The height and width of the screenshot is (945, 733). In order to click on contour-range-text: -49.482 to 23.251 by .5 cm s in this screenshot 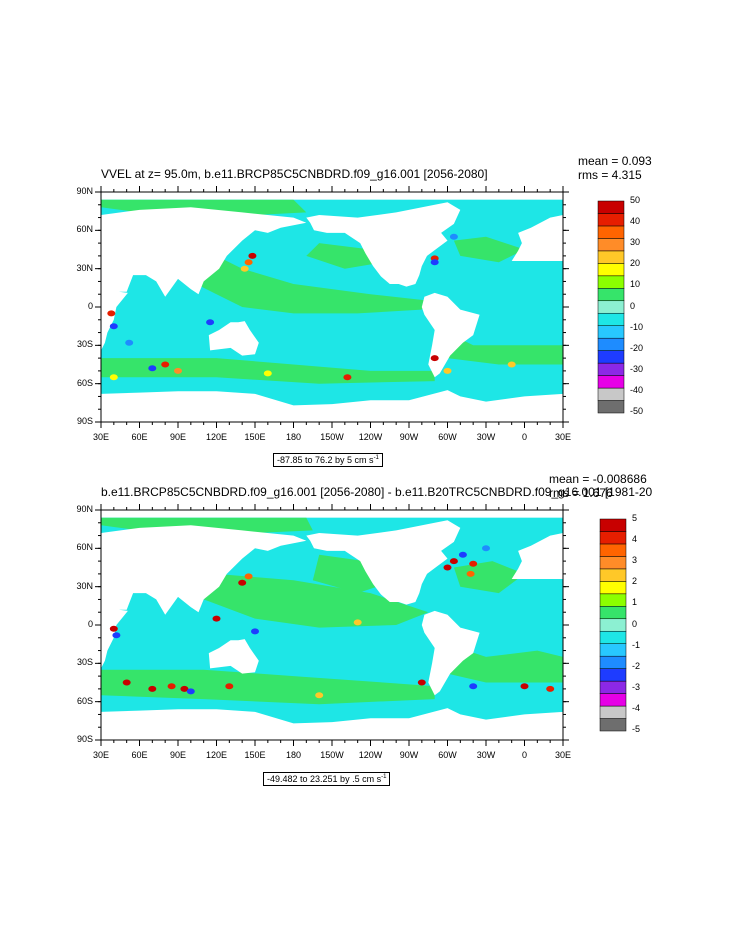, I will do `click(324, 779)`.